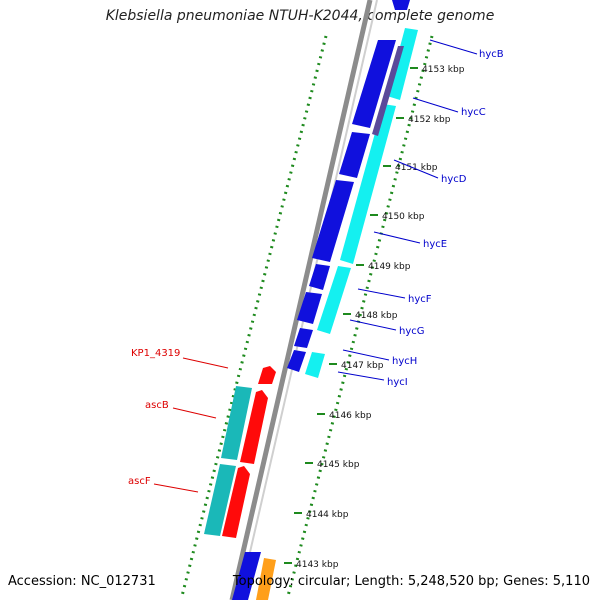  Describe the element at coordinates (82, 581) in the screenshot. I see `accession-label: Accession: NC_012731` at that location.